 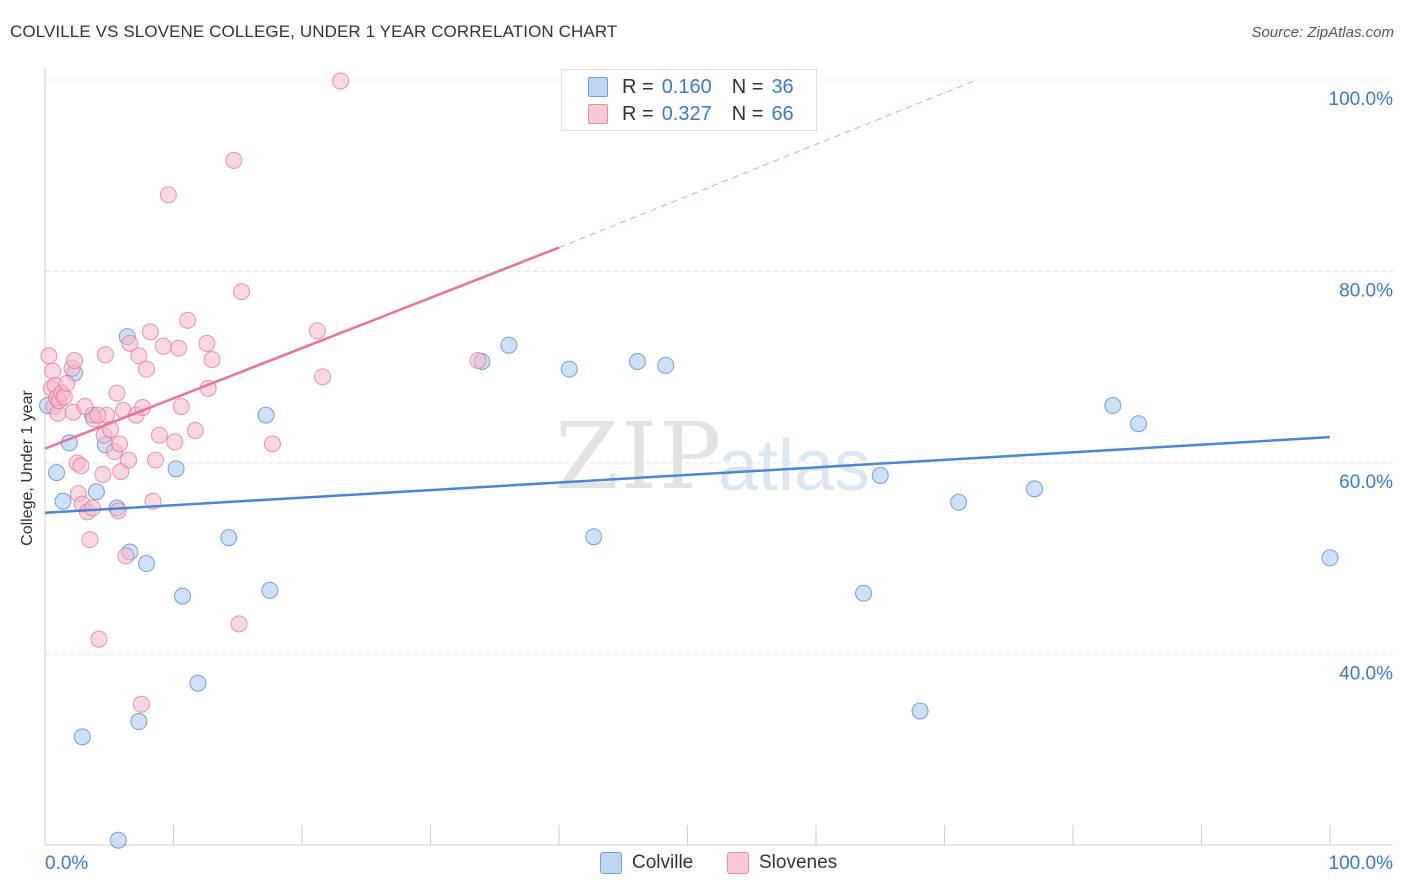 I want to click on legend-r-value: 0.327, so click(x=686, y=113).